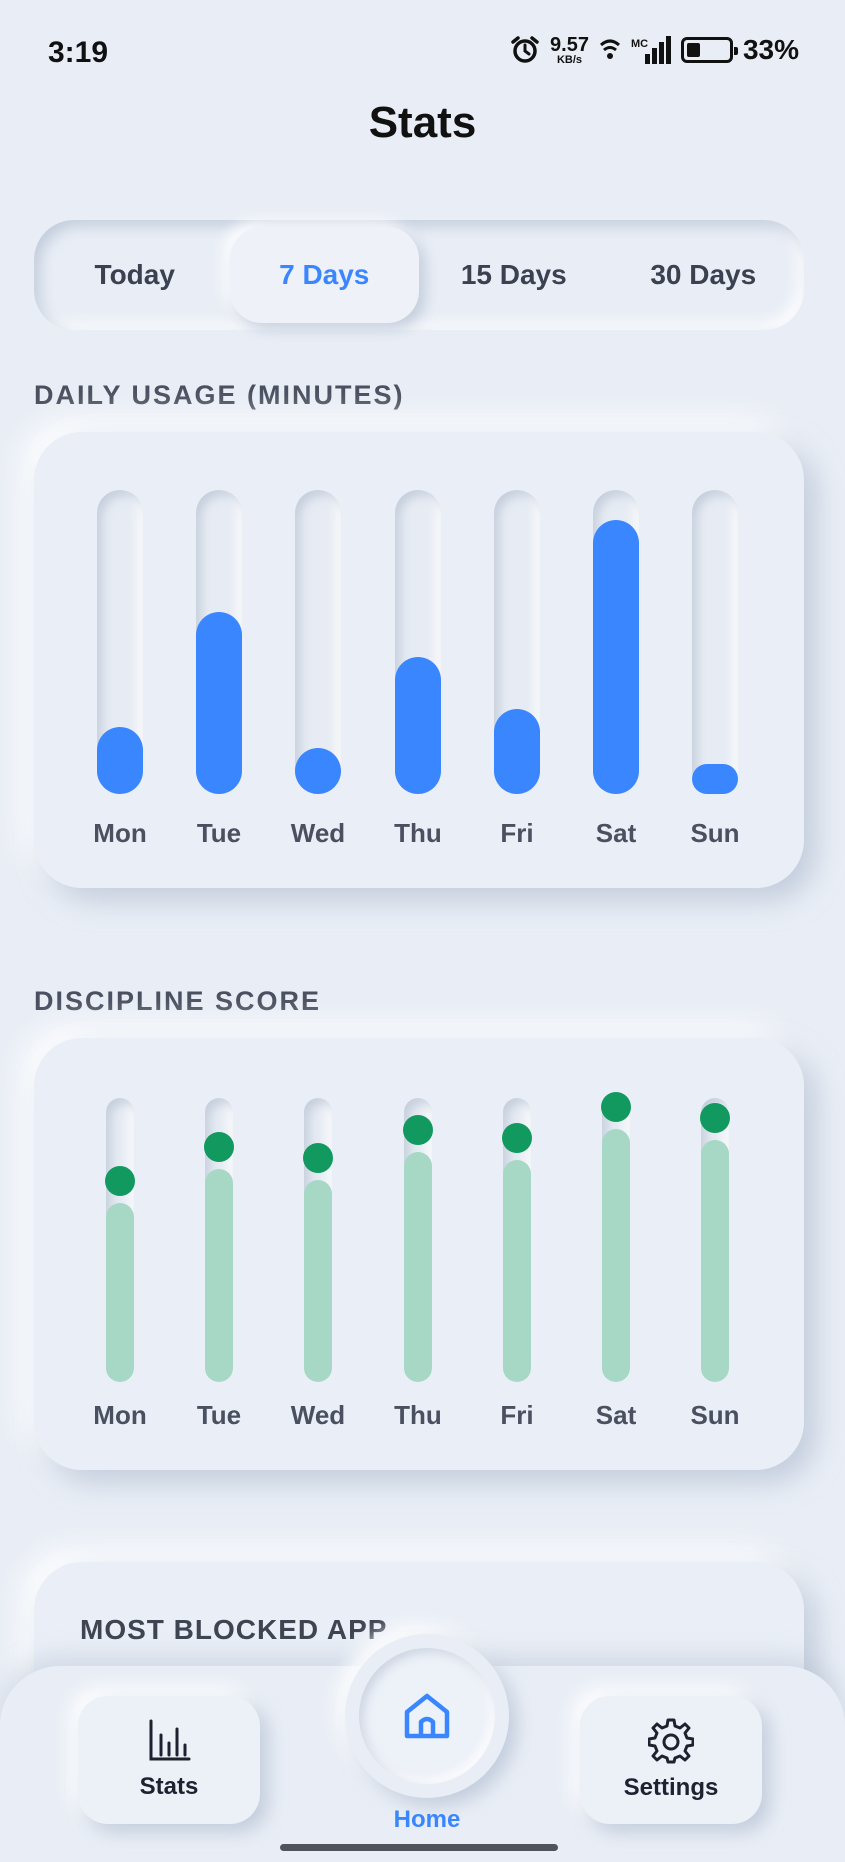  Describe the element at coordinates (703, 274) in the screenshot. I see `tab-30-days: 30 Days` at that location.